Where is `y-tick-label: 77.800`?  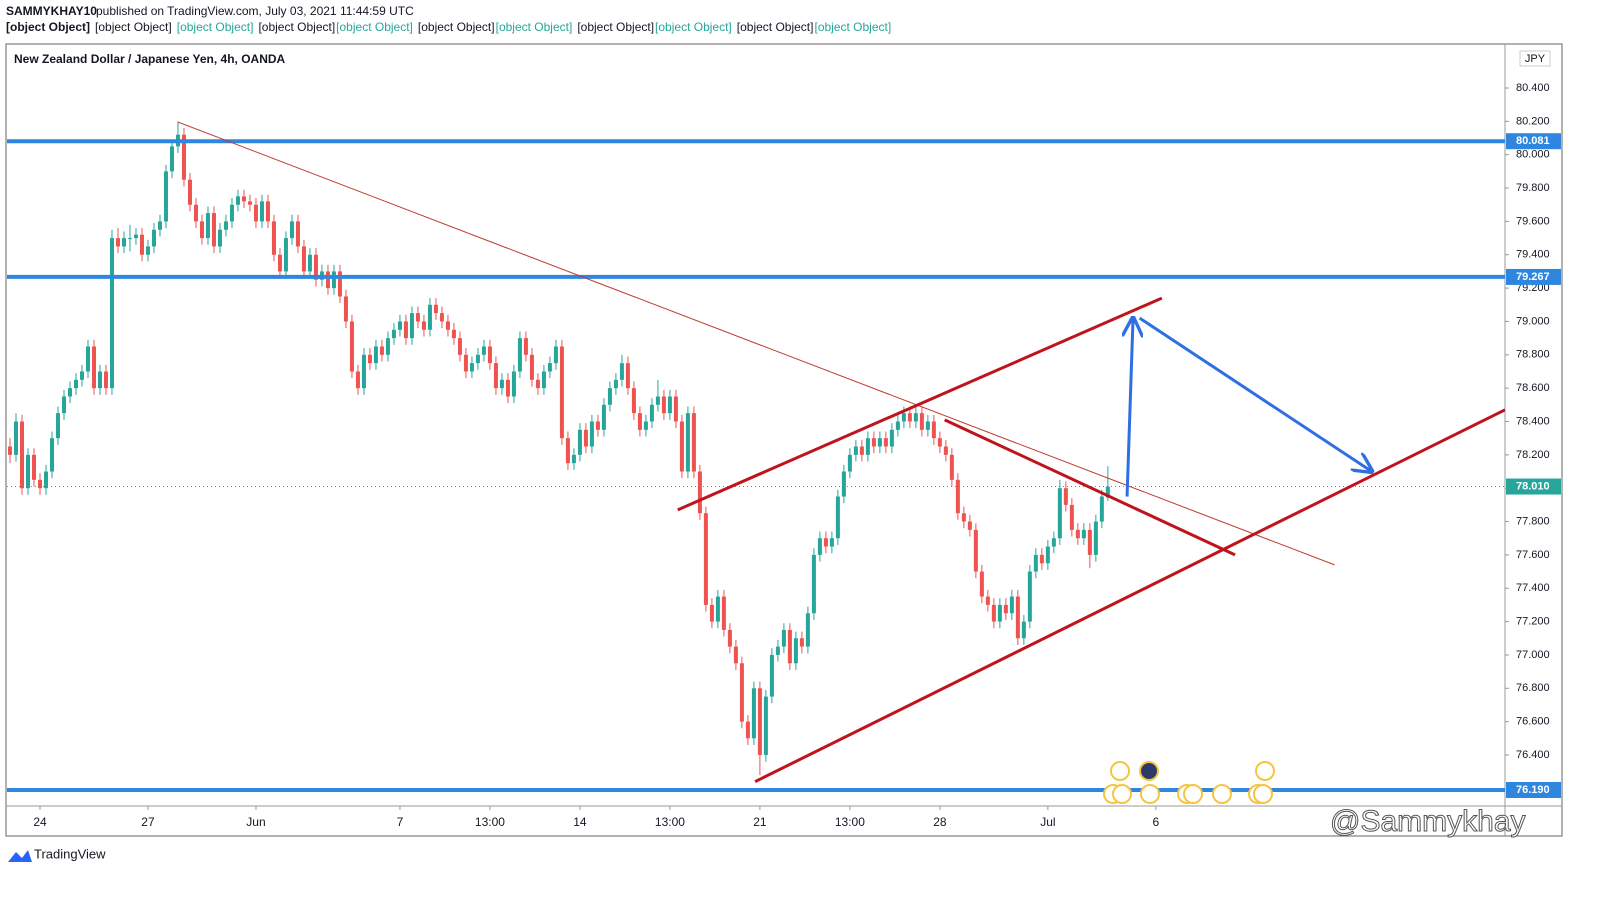 y-tick-label: 77.800 is located at coordinates (1533, 521).